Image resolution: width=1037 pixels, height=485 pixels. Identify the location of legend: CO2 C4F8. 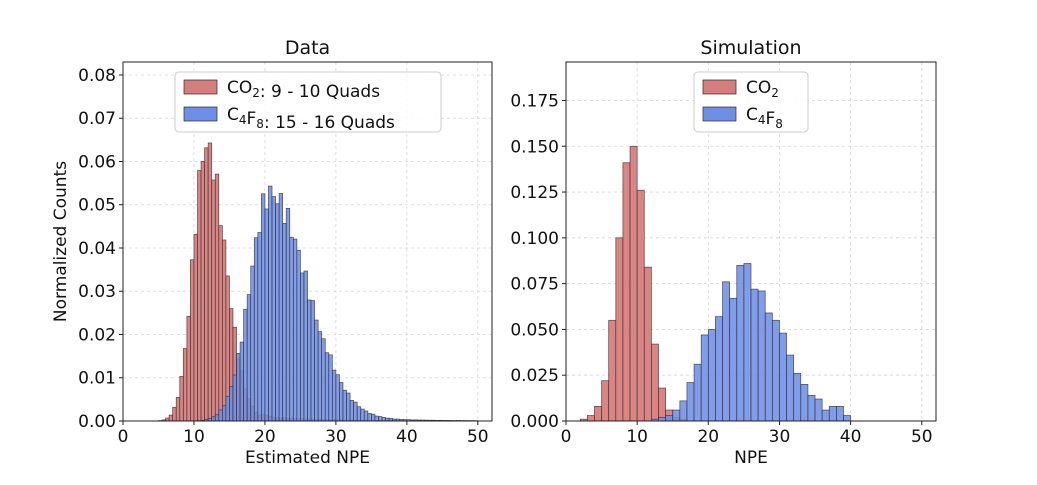
(751, 102).